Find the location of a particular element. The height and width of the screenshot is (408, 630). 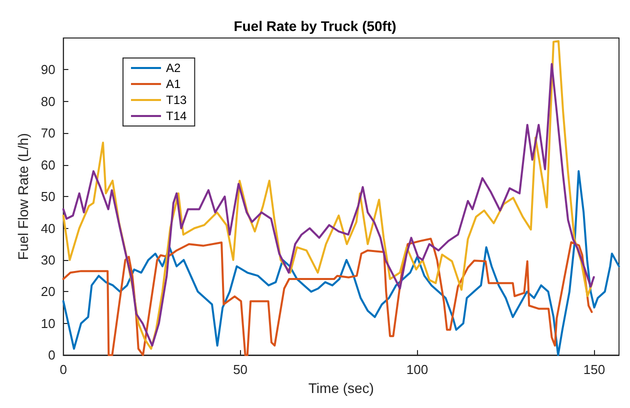

y-tick-label: 90 is located at coordinates (48, 70).